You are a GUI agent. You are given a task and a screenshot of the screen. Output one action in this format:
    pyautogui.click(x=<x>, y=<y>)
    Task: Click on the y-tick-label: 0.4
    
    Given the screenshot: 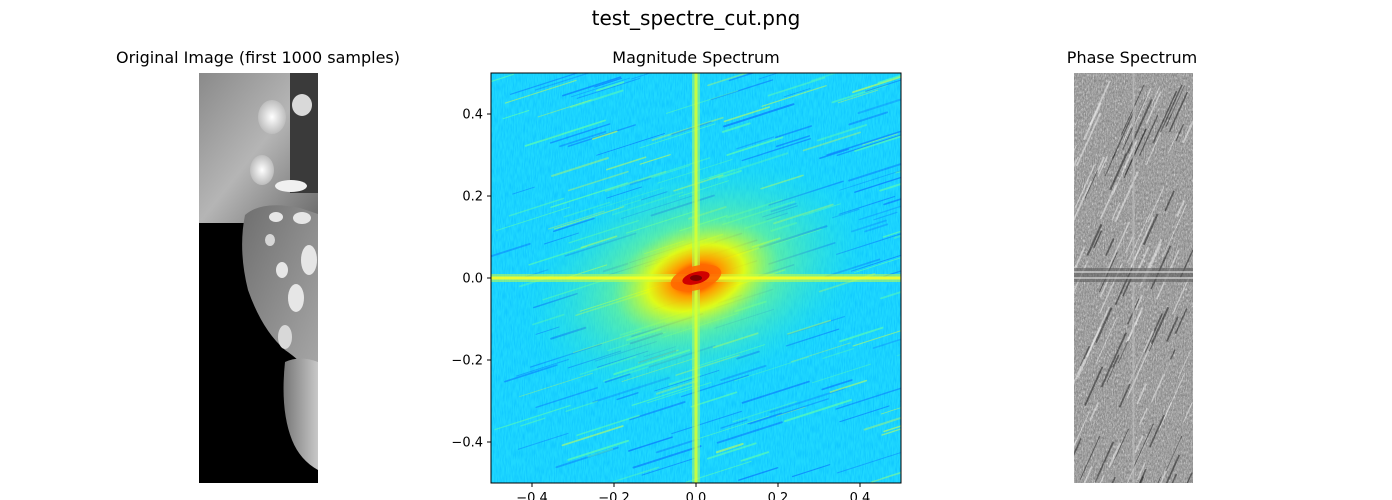 What is the action you would take?
    pyautogui.click(x=472, y=115)
    